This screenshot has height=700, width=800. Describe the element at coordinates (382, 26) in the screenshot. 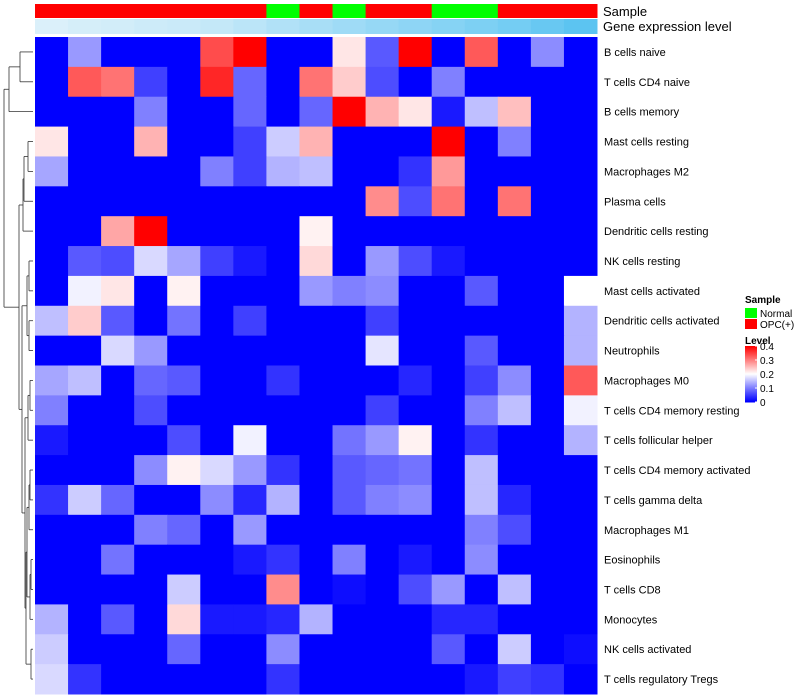

I see `expression-annotation-cell` at that location.